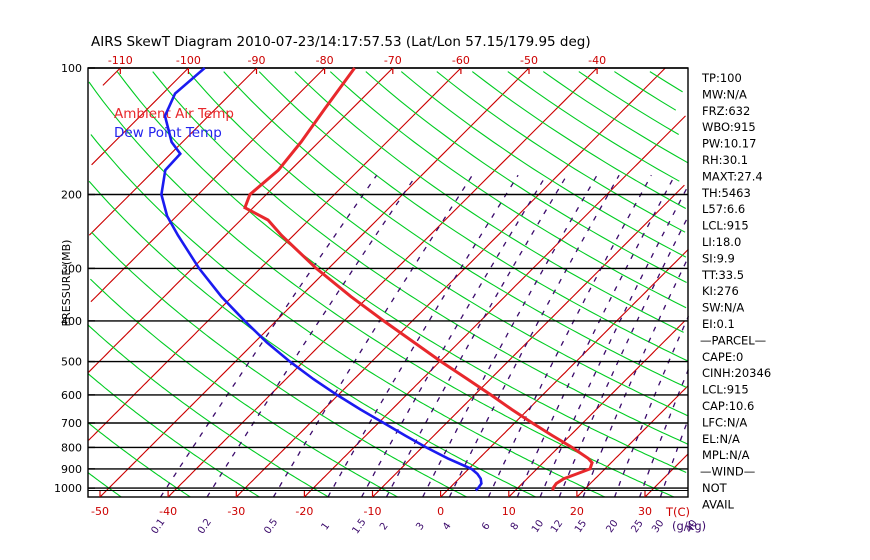 The width and height of the screenshot is (870, 560). I want to click on pressure-tick-label: 200, so click(71, 195).